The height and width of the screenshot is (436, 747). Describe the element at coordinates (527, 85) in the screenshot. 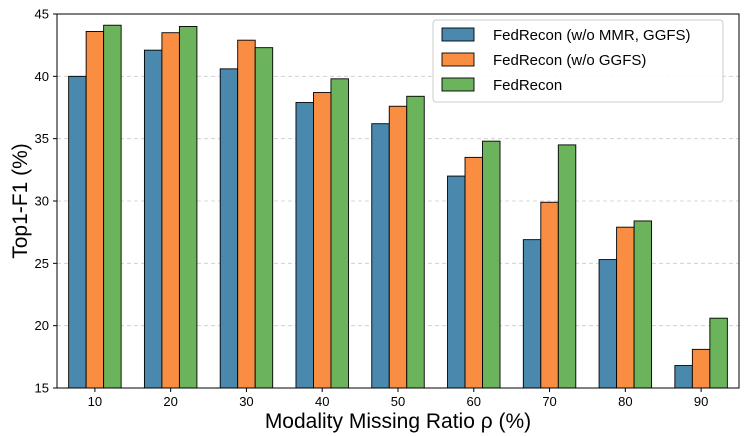

I see `legend-label: FedRecon` at that location.